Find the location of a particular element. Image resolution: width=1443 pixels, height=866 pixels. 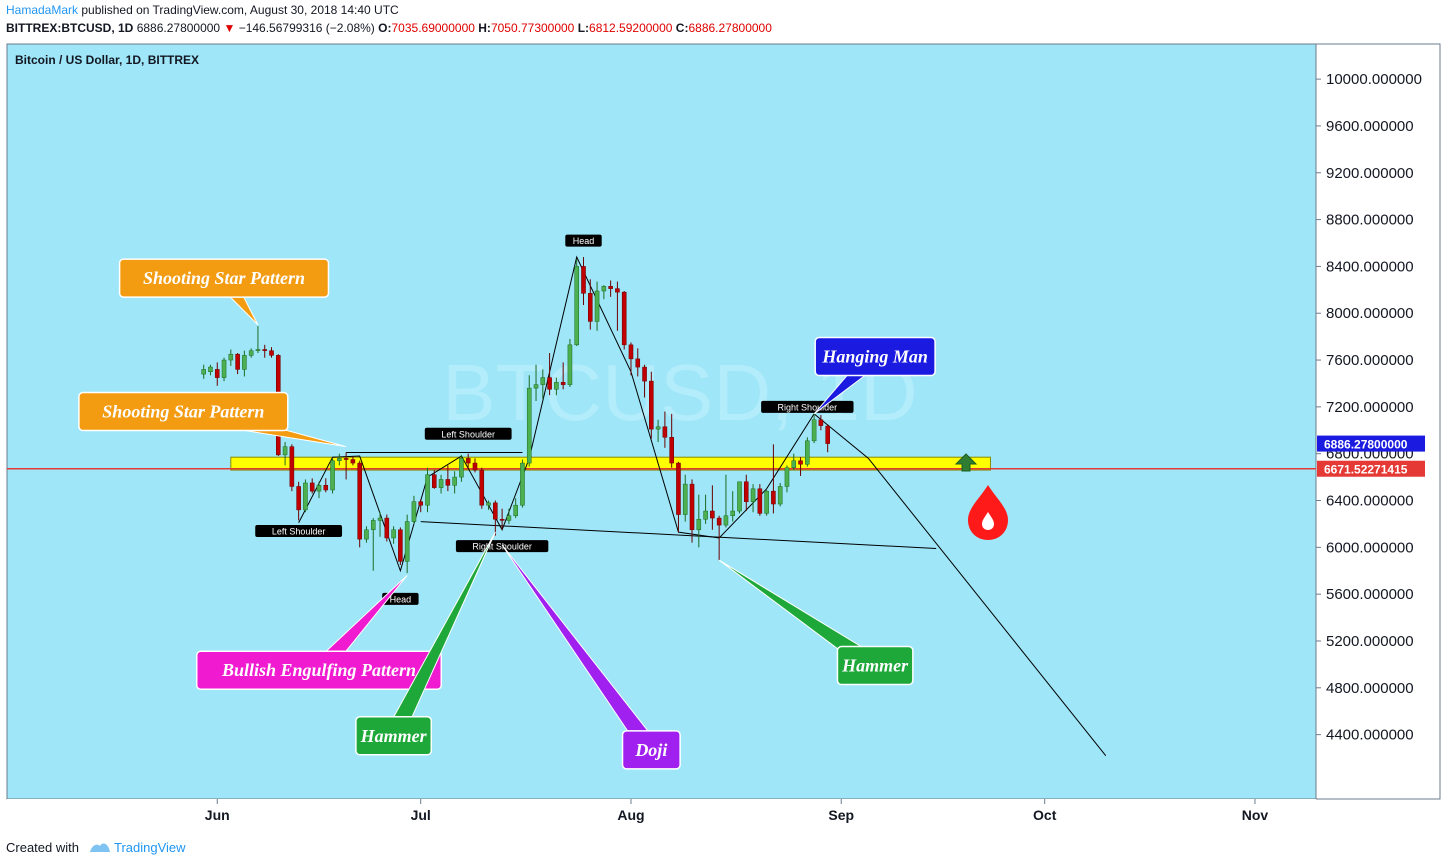

author-link: HamadaMark is located at coordinates (42, 10).